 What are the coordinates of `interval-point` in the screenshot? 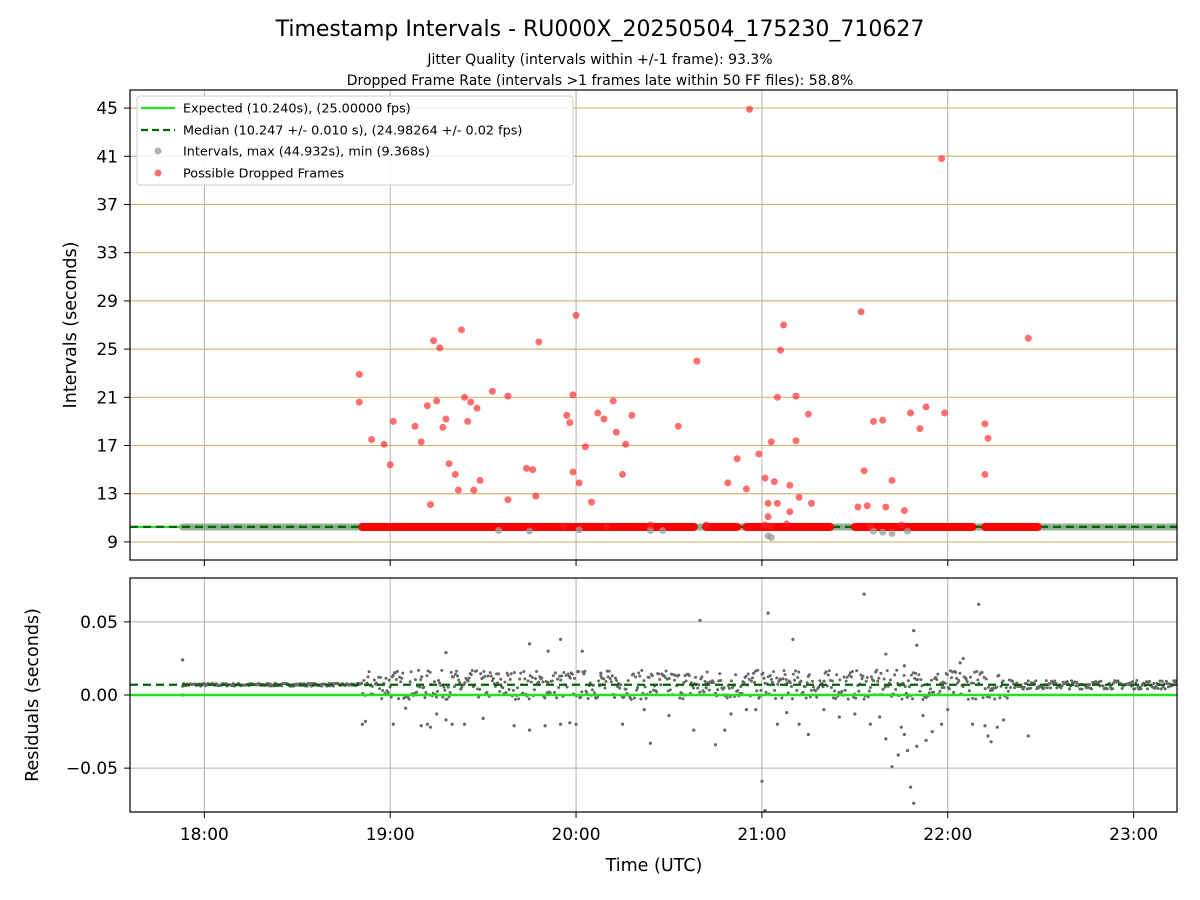 It's located at (892, 533).